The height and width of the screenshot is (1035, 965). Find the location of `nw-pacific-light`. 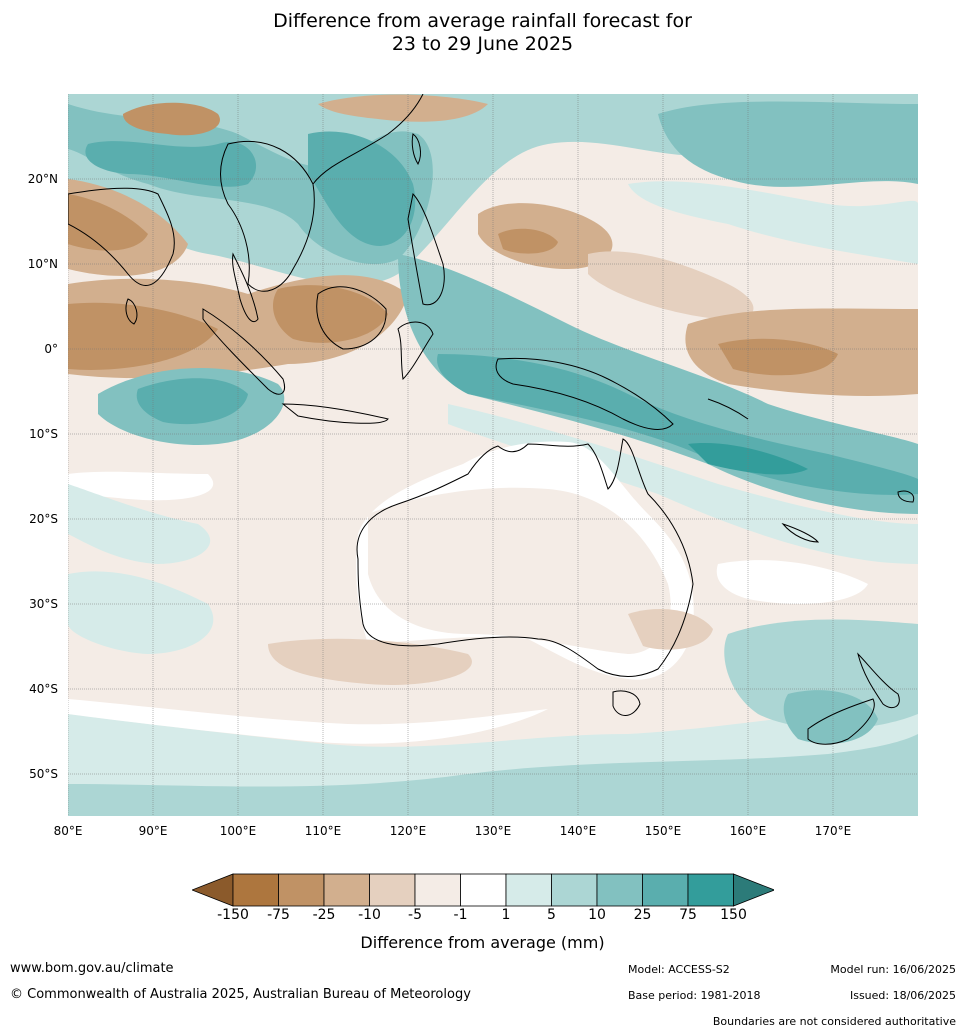

nw-pacific-light is located at coordinates (773, 222).